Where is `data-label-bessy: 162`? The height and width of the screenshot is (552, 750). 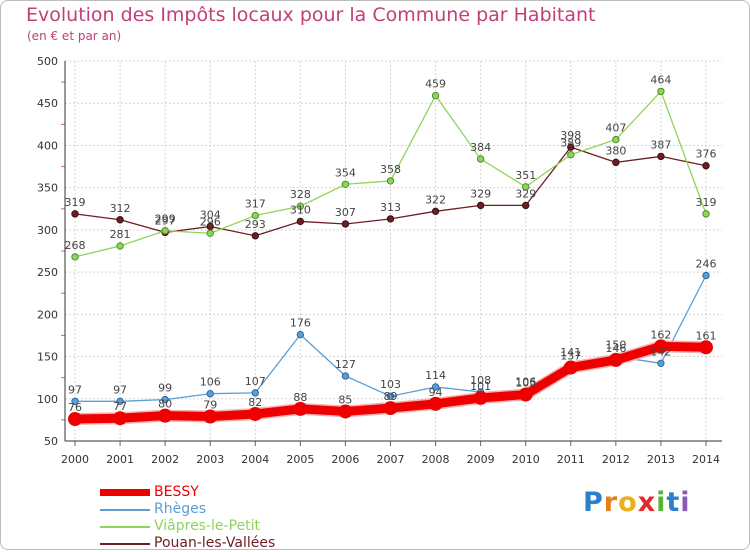 data-label-bessy: 162 is located at coordinates (660, 334).